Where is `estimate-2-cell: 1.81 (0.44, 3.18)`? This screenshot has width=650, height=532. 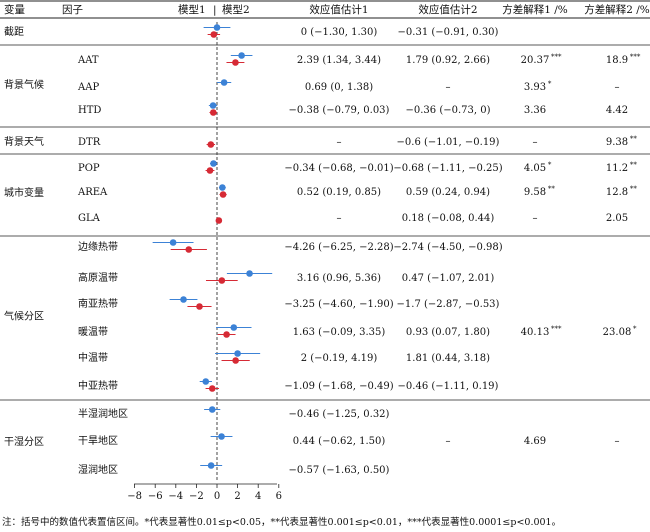
estimate-2-cell: 1.81 (0.44, 3.18) is located at coordinates (448, 358).